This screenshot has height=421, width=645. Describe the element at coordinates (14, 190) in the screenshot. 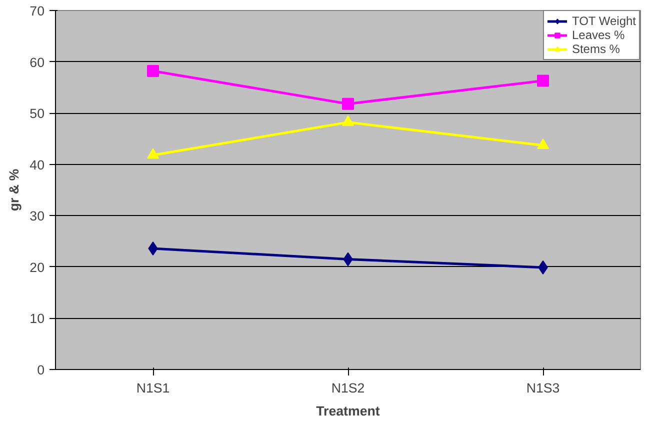

I see `y-axis-title: gr & %` at that location.